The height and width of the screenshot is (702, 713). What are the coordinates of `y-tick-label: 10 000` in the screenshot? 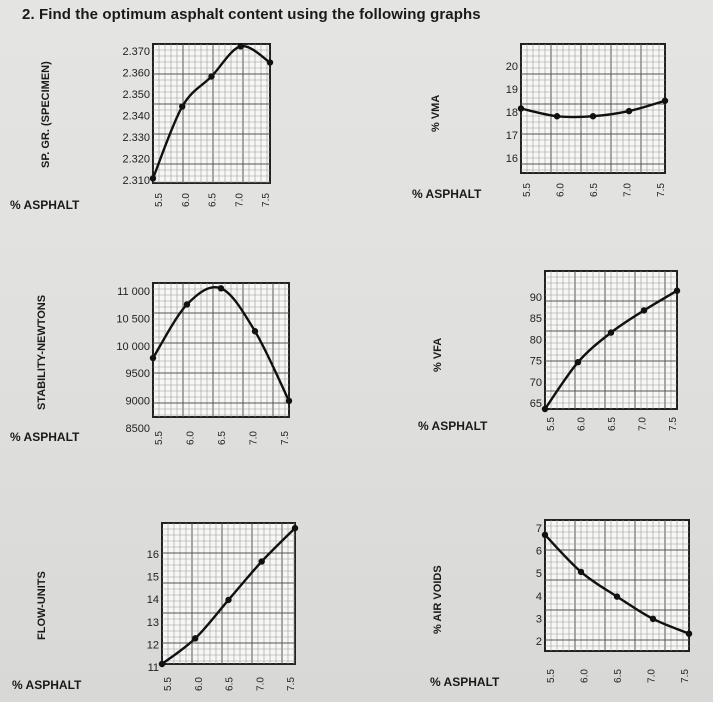 It's located at (133, 347).